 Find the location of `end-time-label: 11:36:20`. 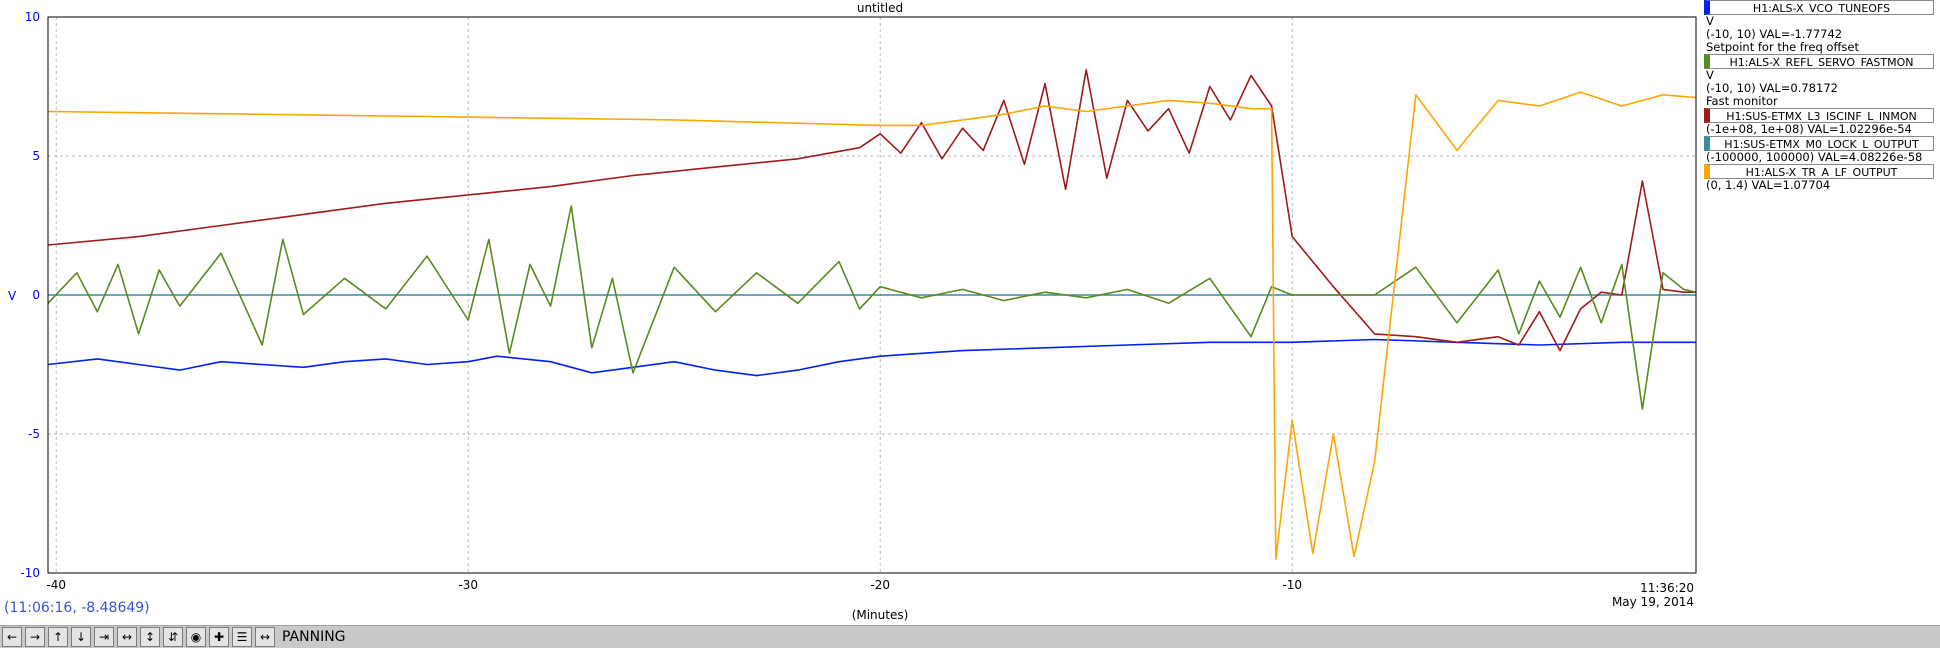

end-time-label: 11:36:20 is located at coordinates (1667, 588).